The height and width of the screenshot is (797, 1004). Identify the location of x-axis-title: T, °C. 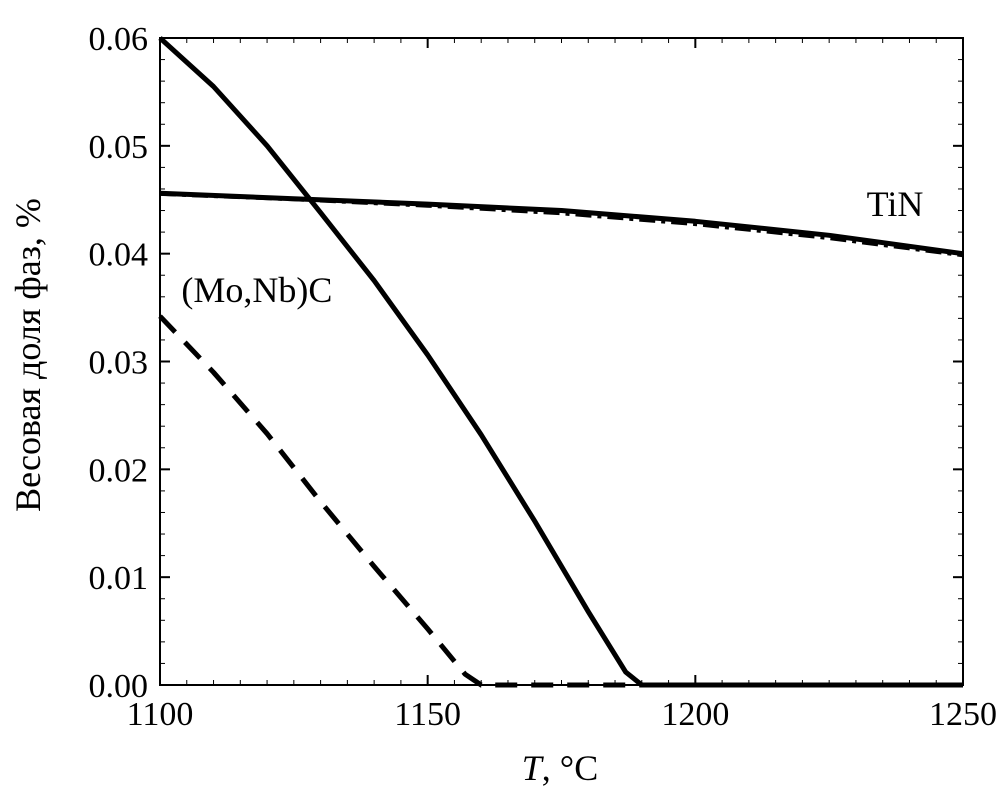
(560, 768).